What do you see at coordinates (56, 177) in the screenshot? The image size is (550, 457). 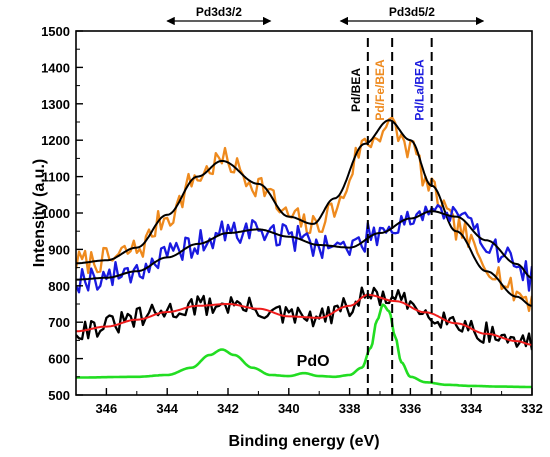 I see `y-tick-label: 1100` at bounding box center [56, 177].